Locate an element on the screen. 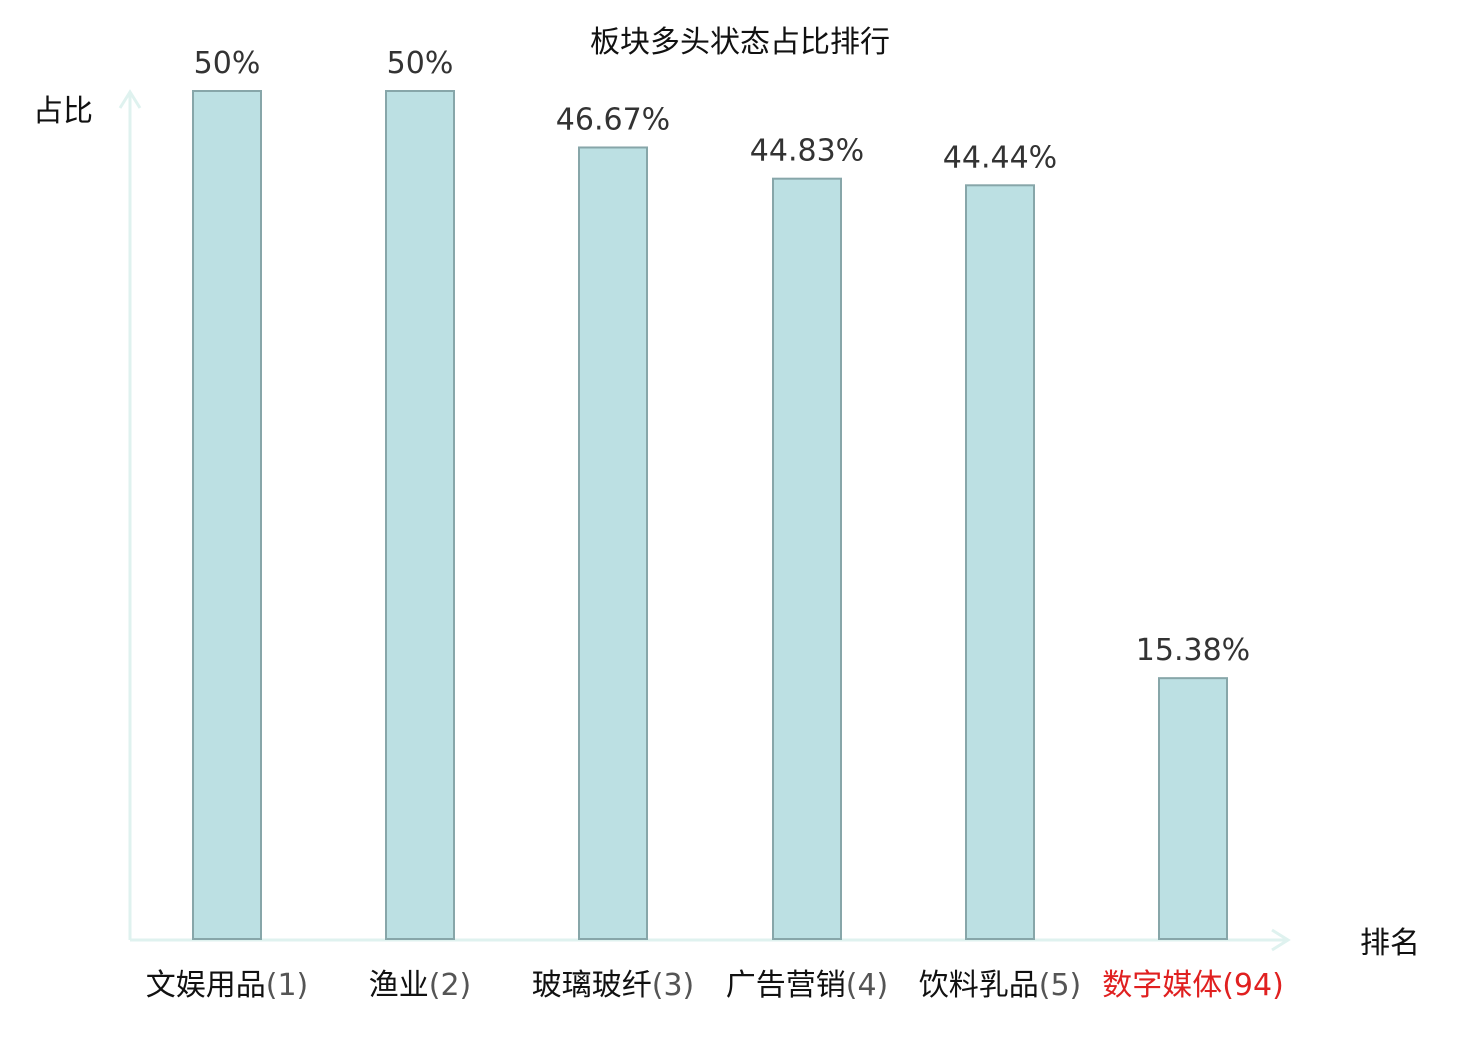 The height and width of the screenshot is (1040, 1480). category-label: 渔业(2) is located at coordinates (420, 985).